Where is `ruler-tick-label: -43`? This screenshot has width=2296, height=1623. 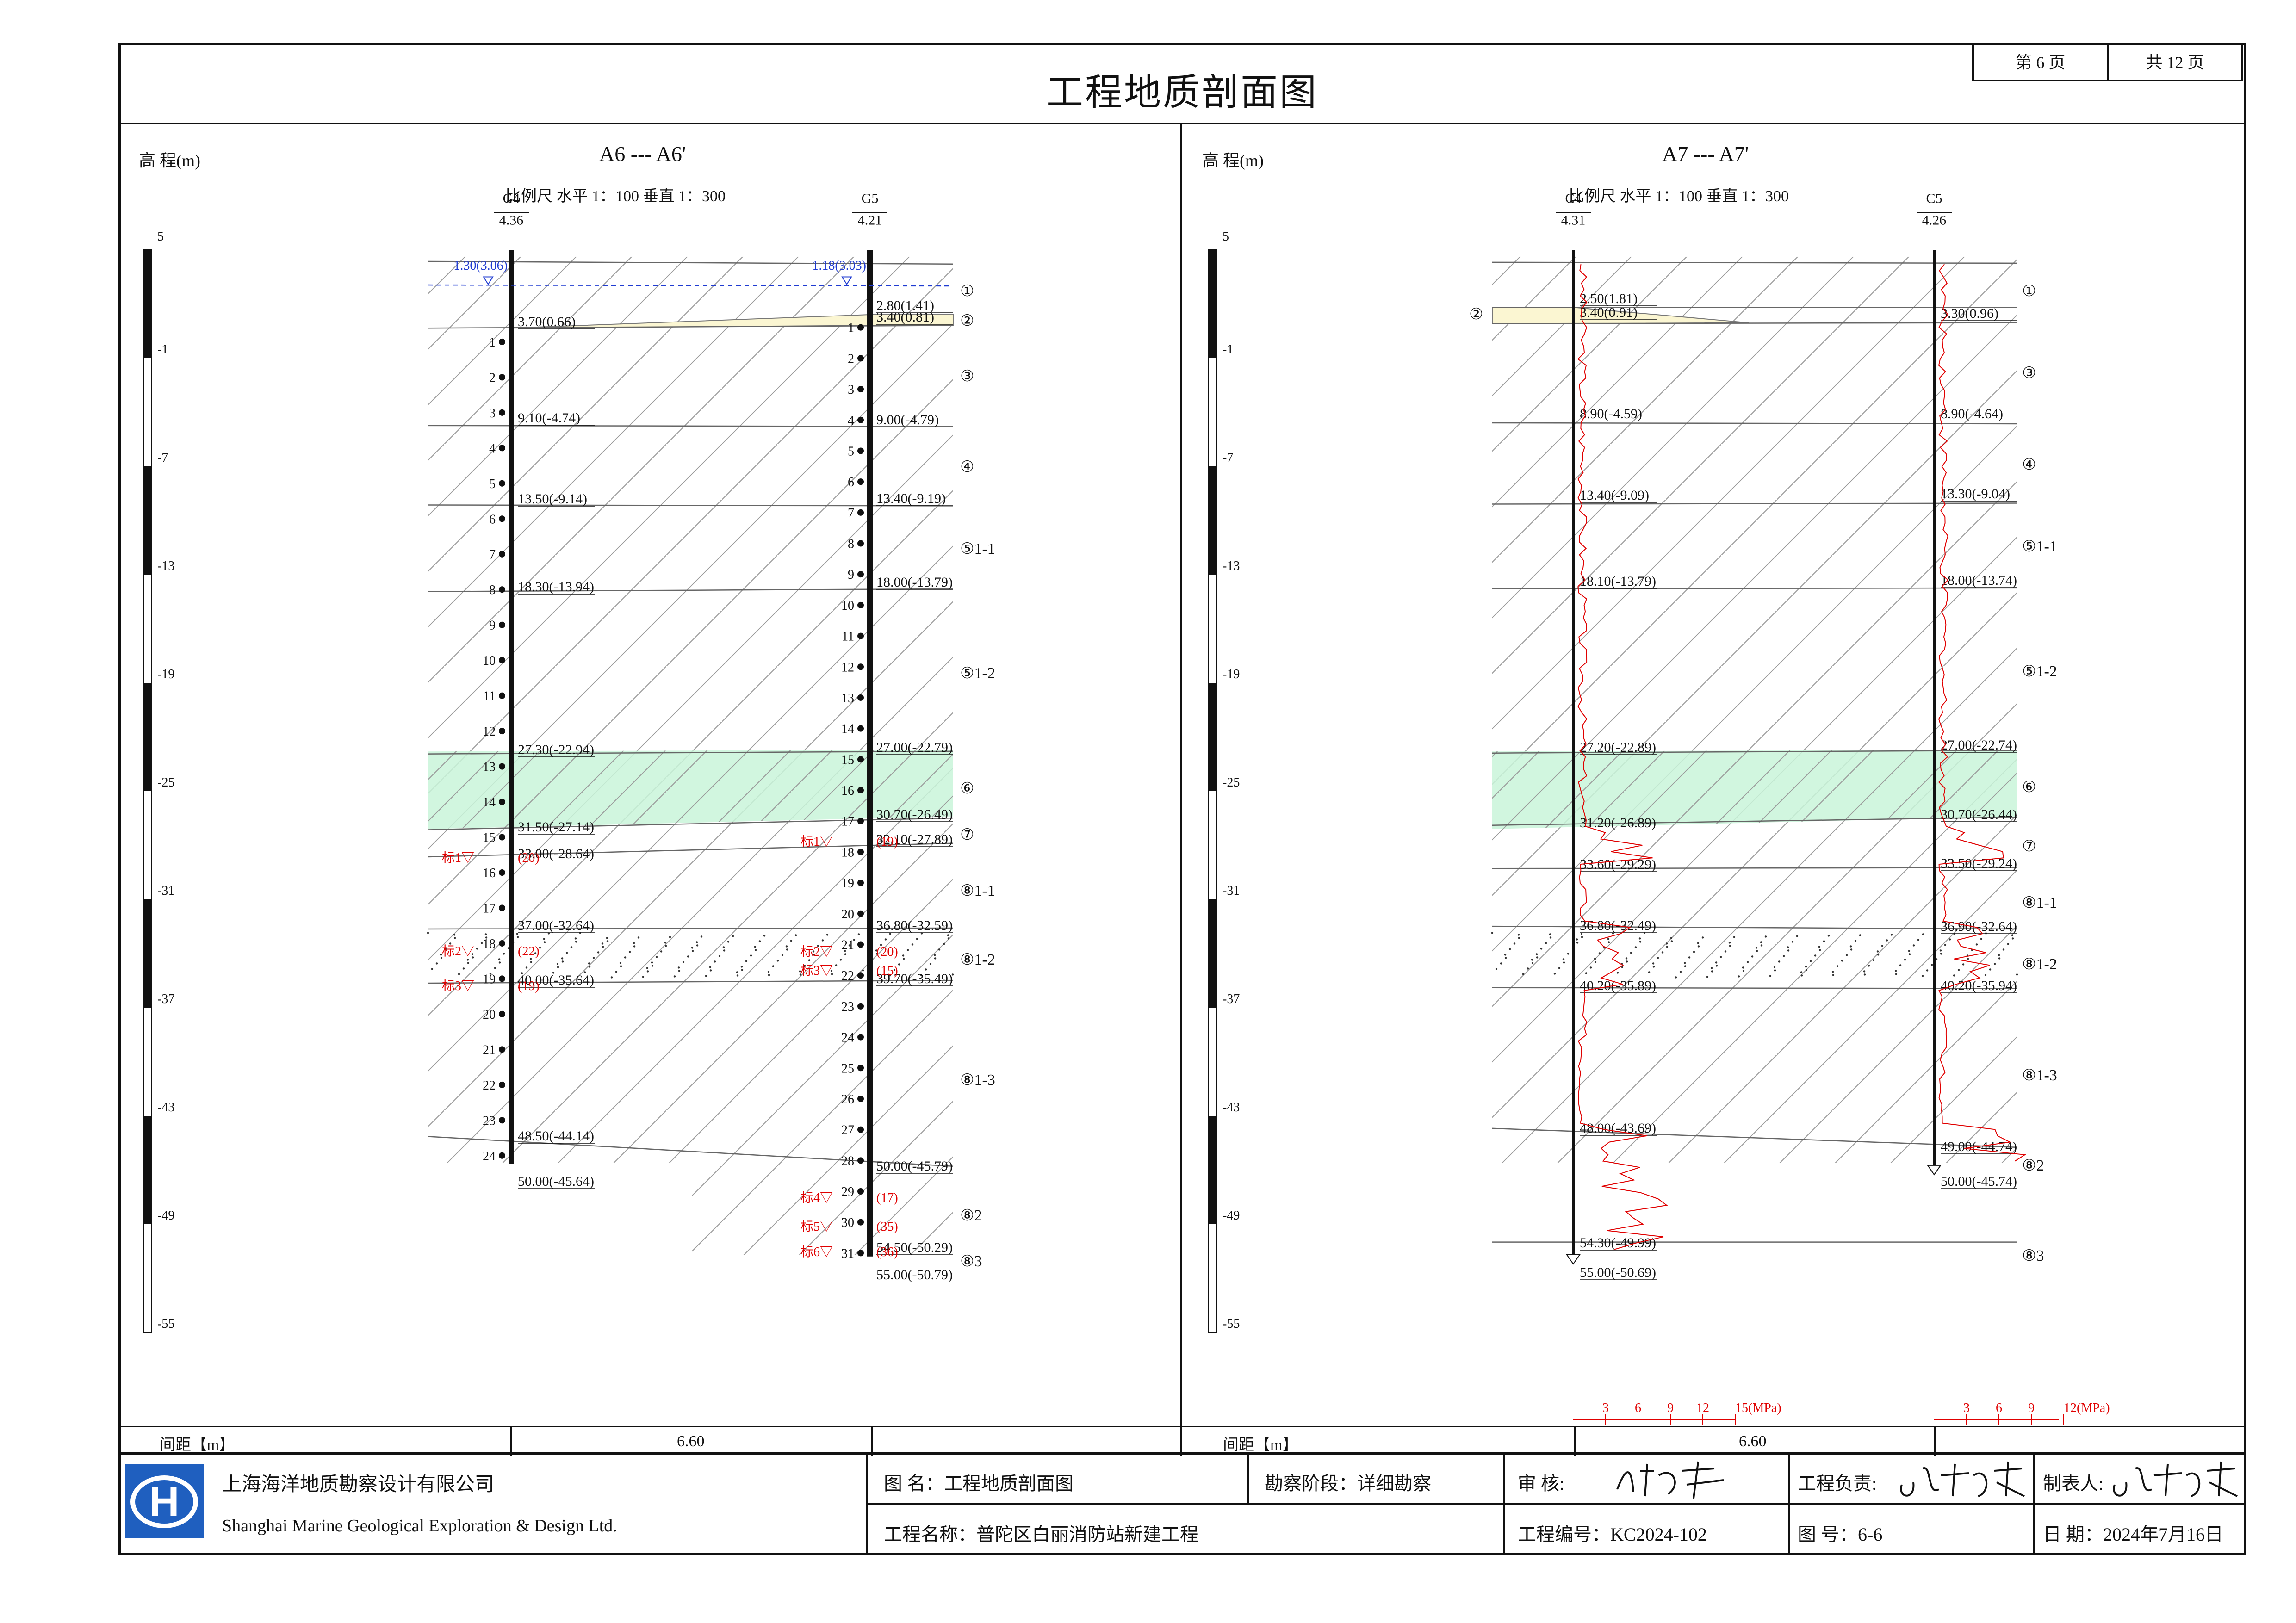 ruler-tick-label: -43 is located at coordinates (1231, 1107).